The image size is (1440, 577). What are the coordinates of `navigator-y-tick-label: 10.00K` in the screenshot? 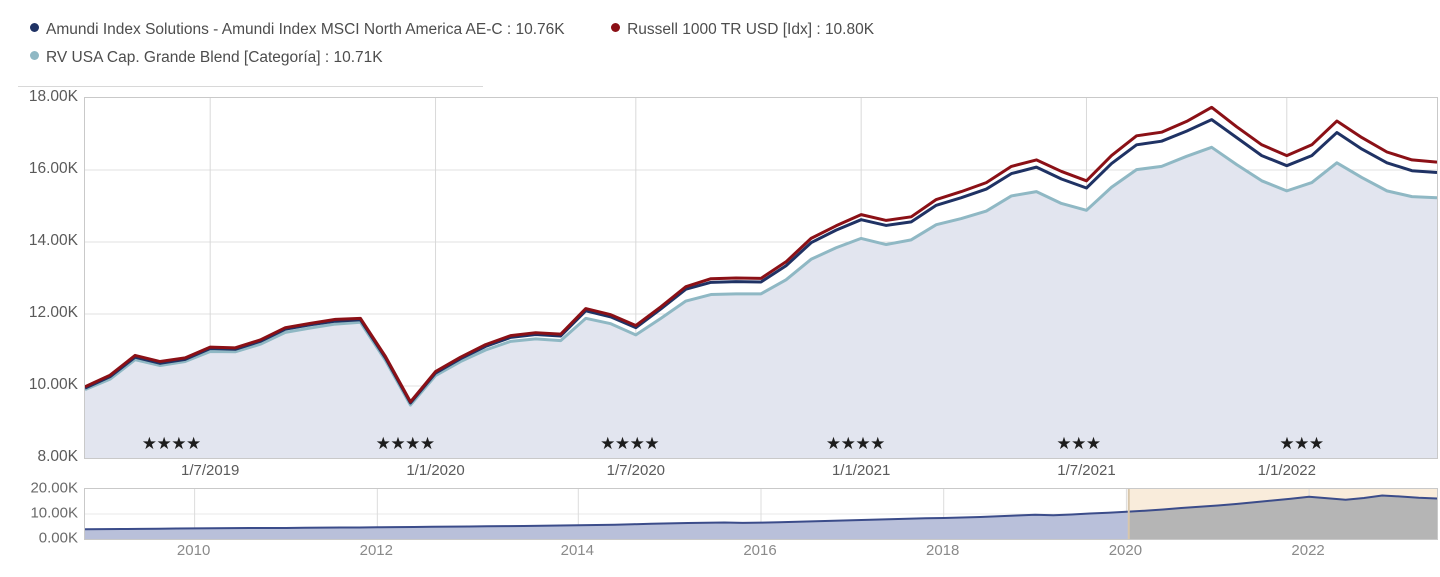 It's located at (54, 513).